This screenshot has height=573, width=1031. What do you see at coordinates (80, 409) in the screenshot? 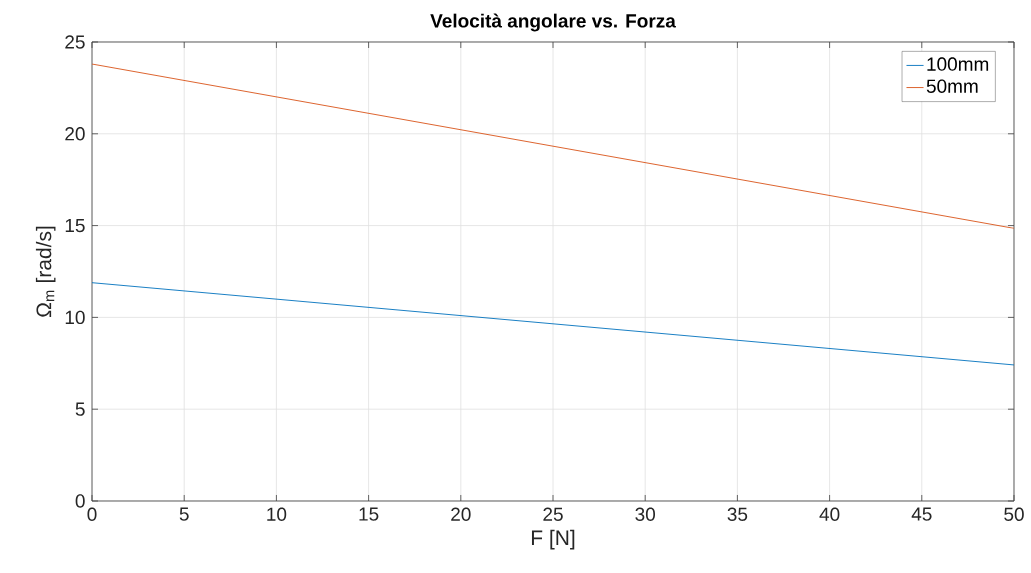
I see `y-tick-label: 5` at bounding box center [80, 409].